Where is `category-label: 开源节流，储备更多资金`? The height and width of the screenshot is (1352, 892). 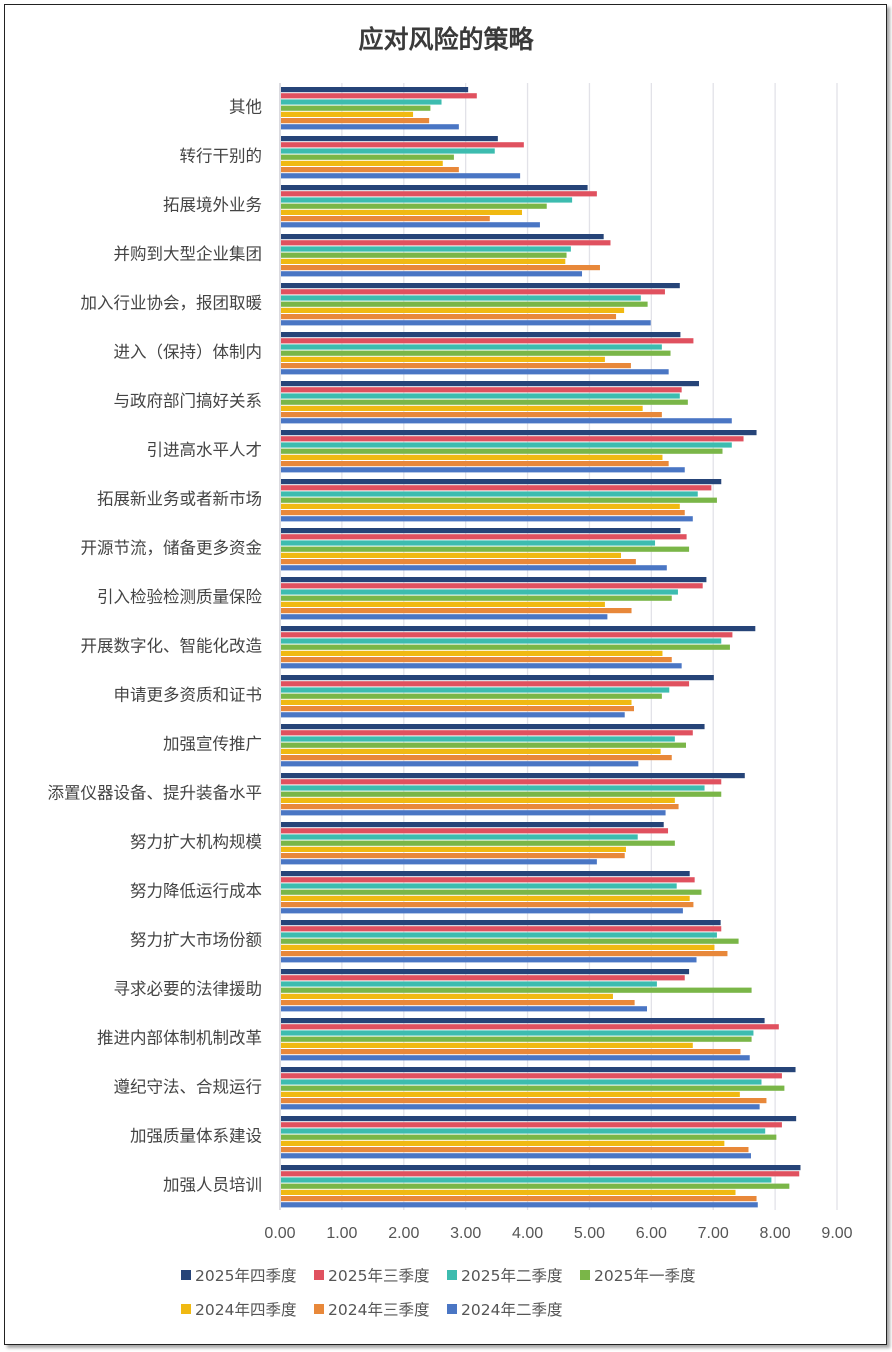
category-label: 开源节流，储备更多资金 is located at coordinates (172, 548).